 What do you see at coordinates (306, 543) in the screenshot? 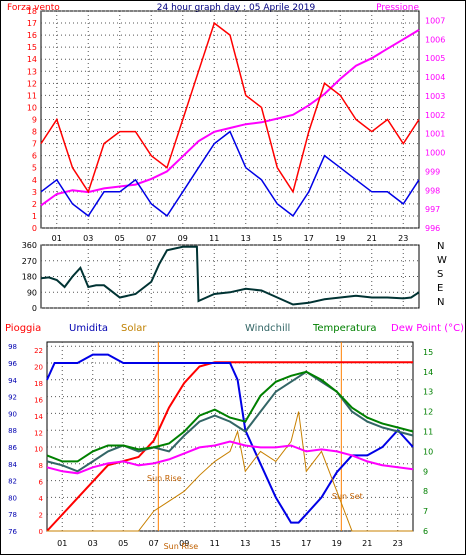
I see `x-tick-label: 17` at bounding box center [306, 543].